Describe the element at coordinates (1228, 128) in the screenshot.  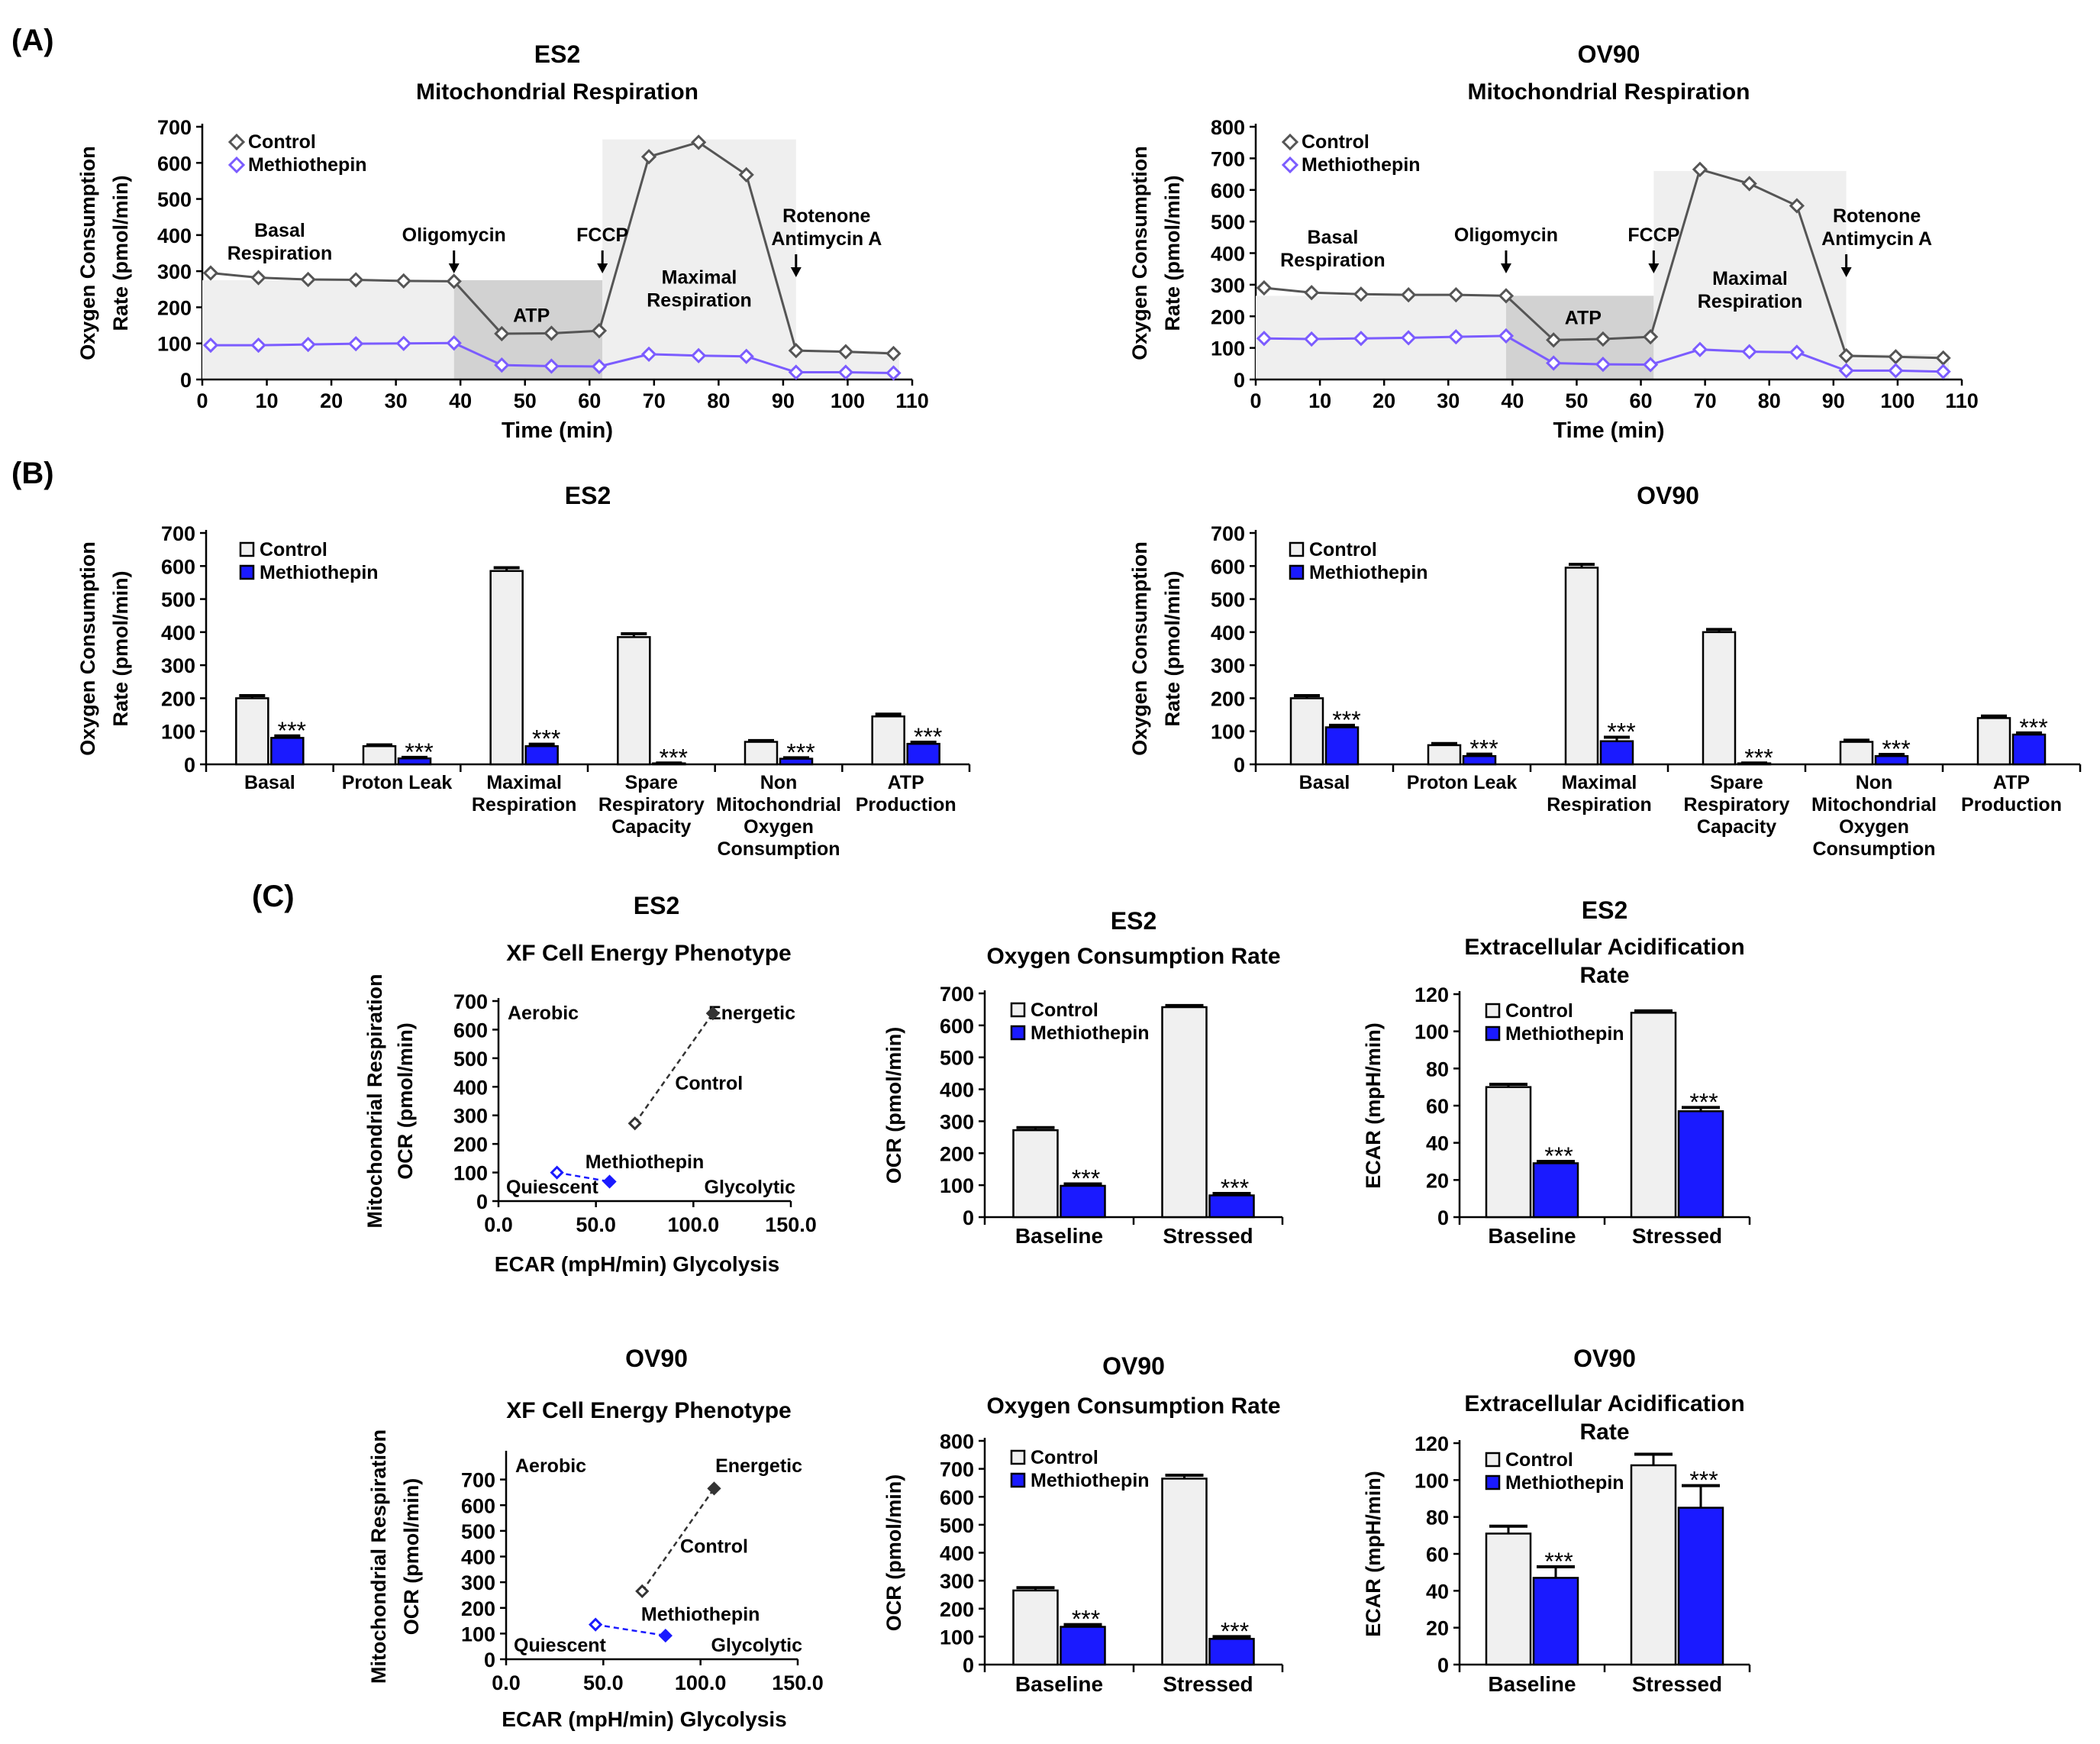
I see `y-tick-label: 800` at that location.